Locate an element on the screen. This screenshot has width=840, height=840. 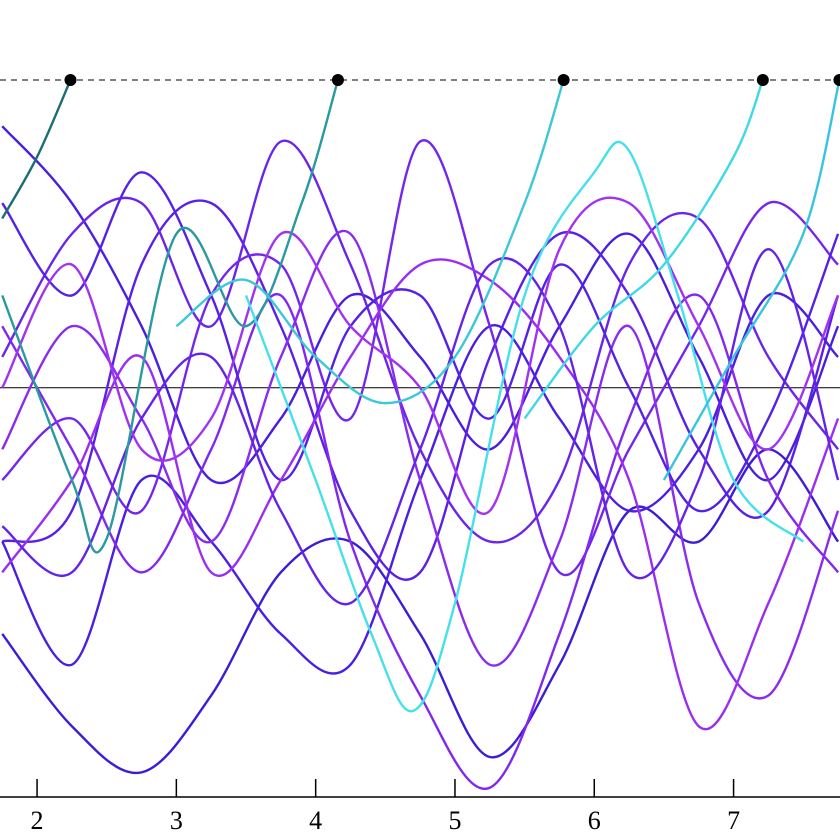
x-tick-label: 5 is located at coordinates (454, 820).